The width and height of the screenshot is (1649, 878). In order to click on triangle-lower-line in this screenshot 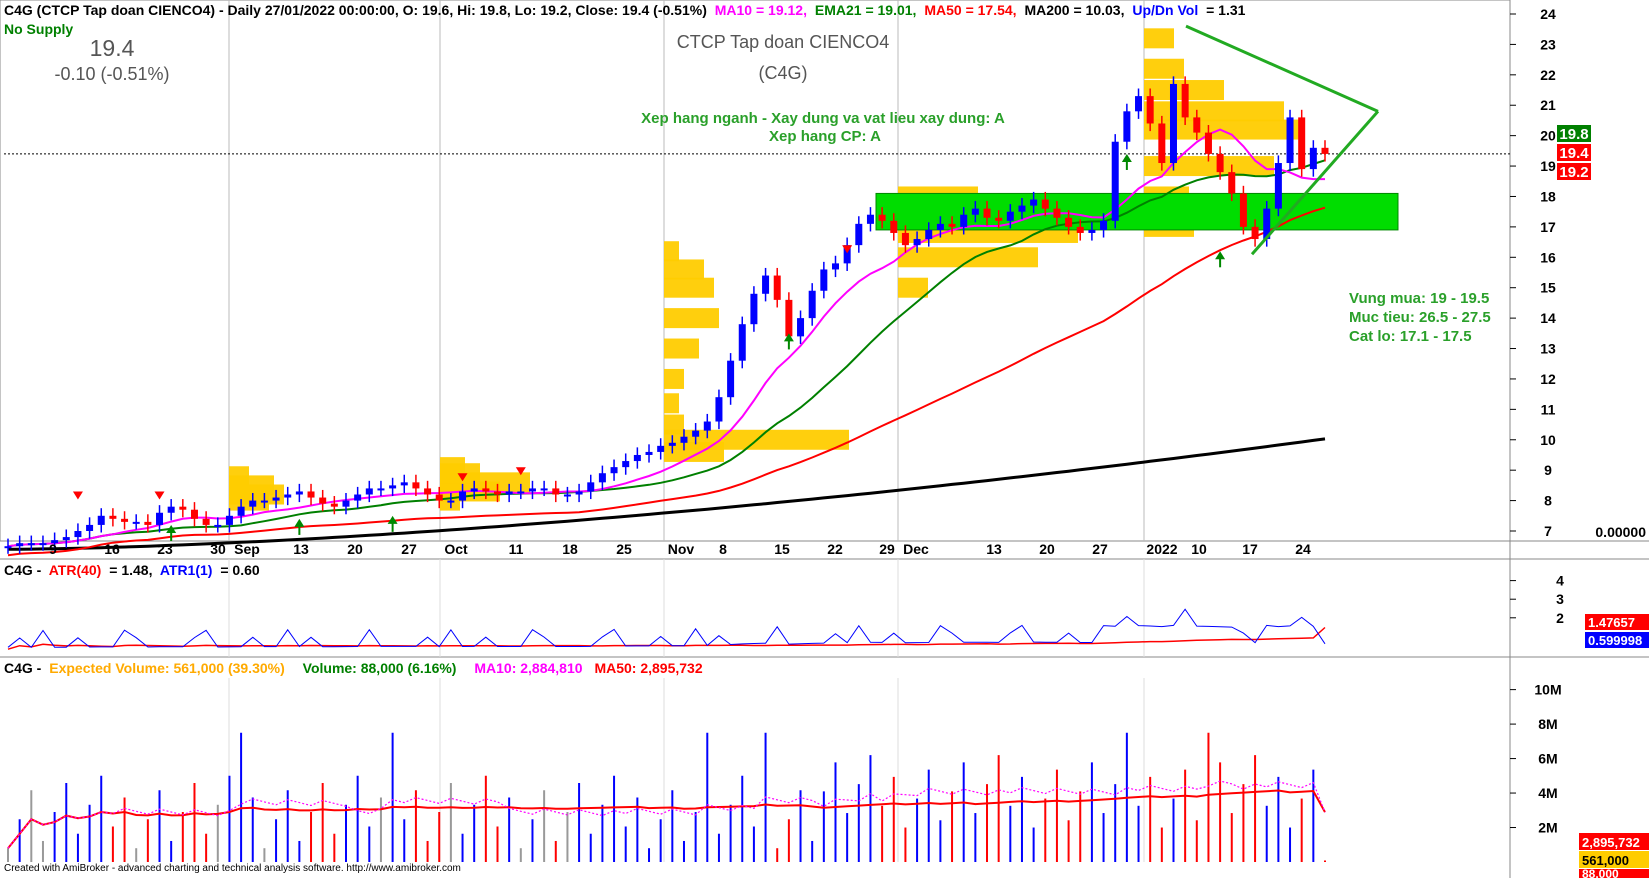, I will do `click(1315, 183)`.